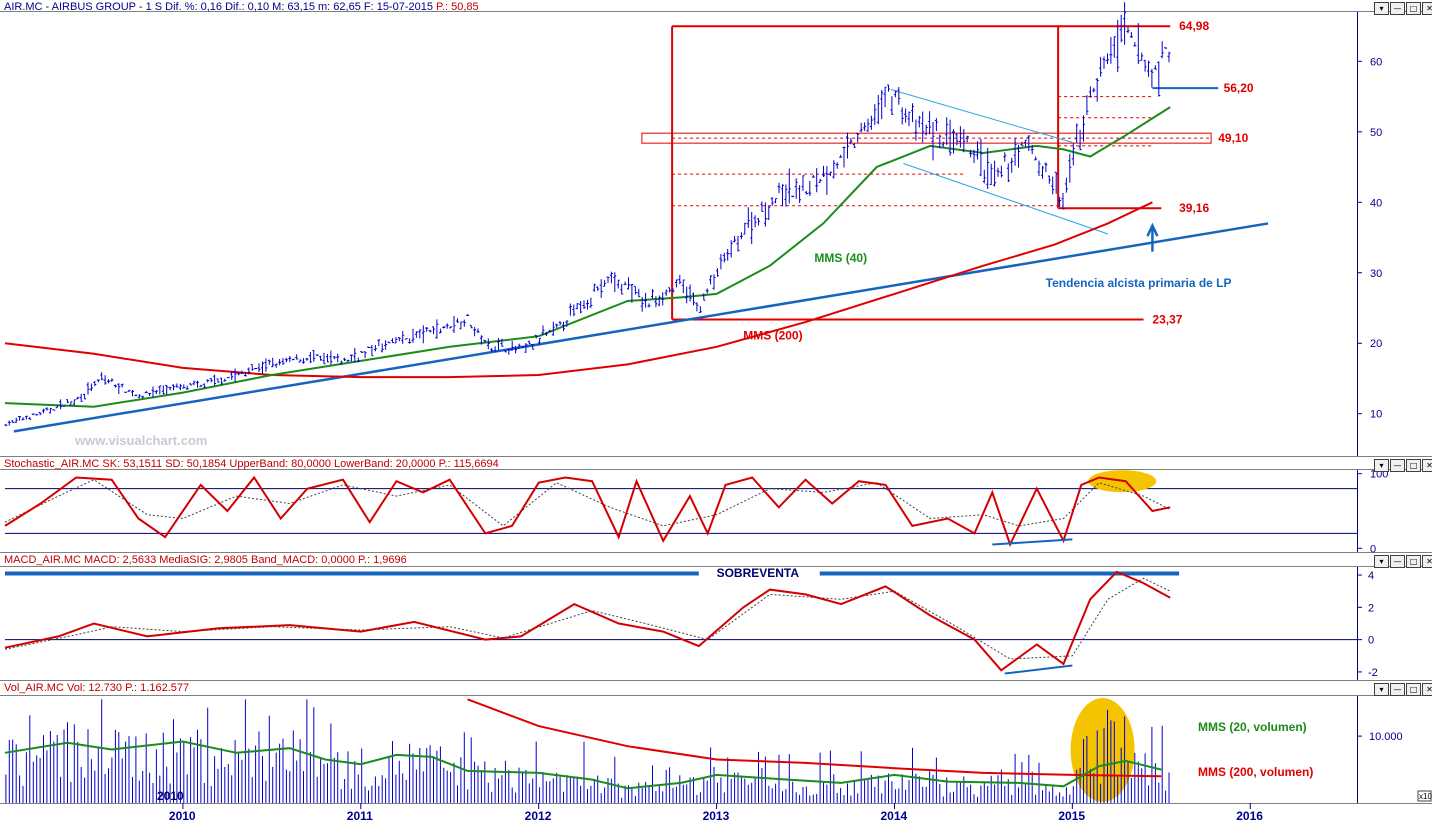 This screenshot has height=828, width=1432. I want to click on y-tick-label: 30, so click(1376, 274).